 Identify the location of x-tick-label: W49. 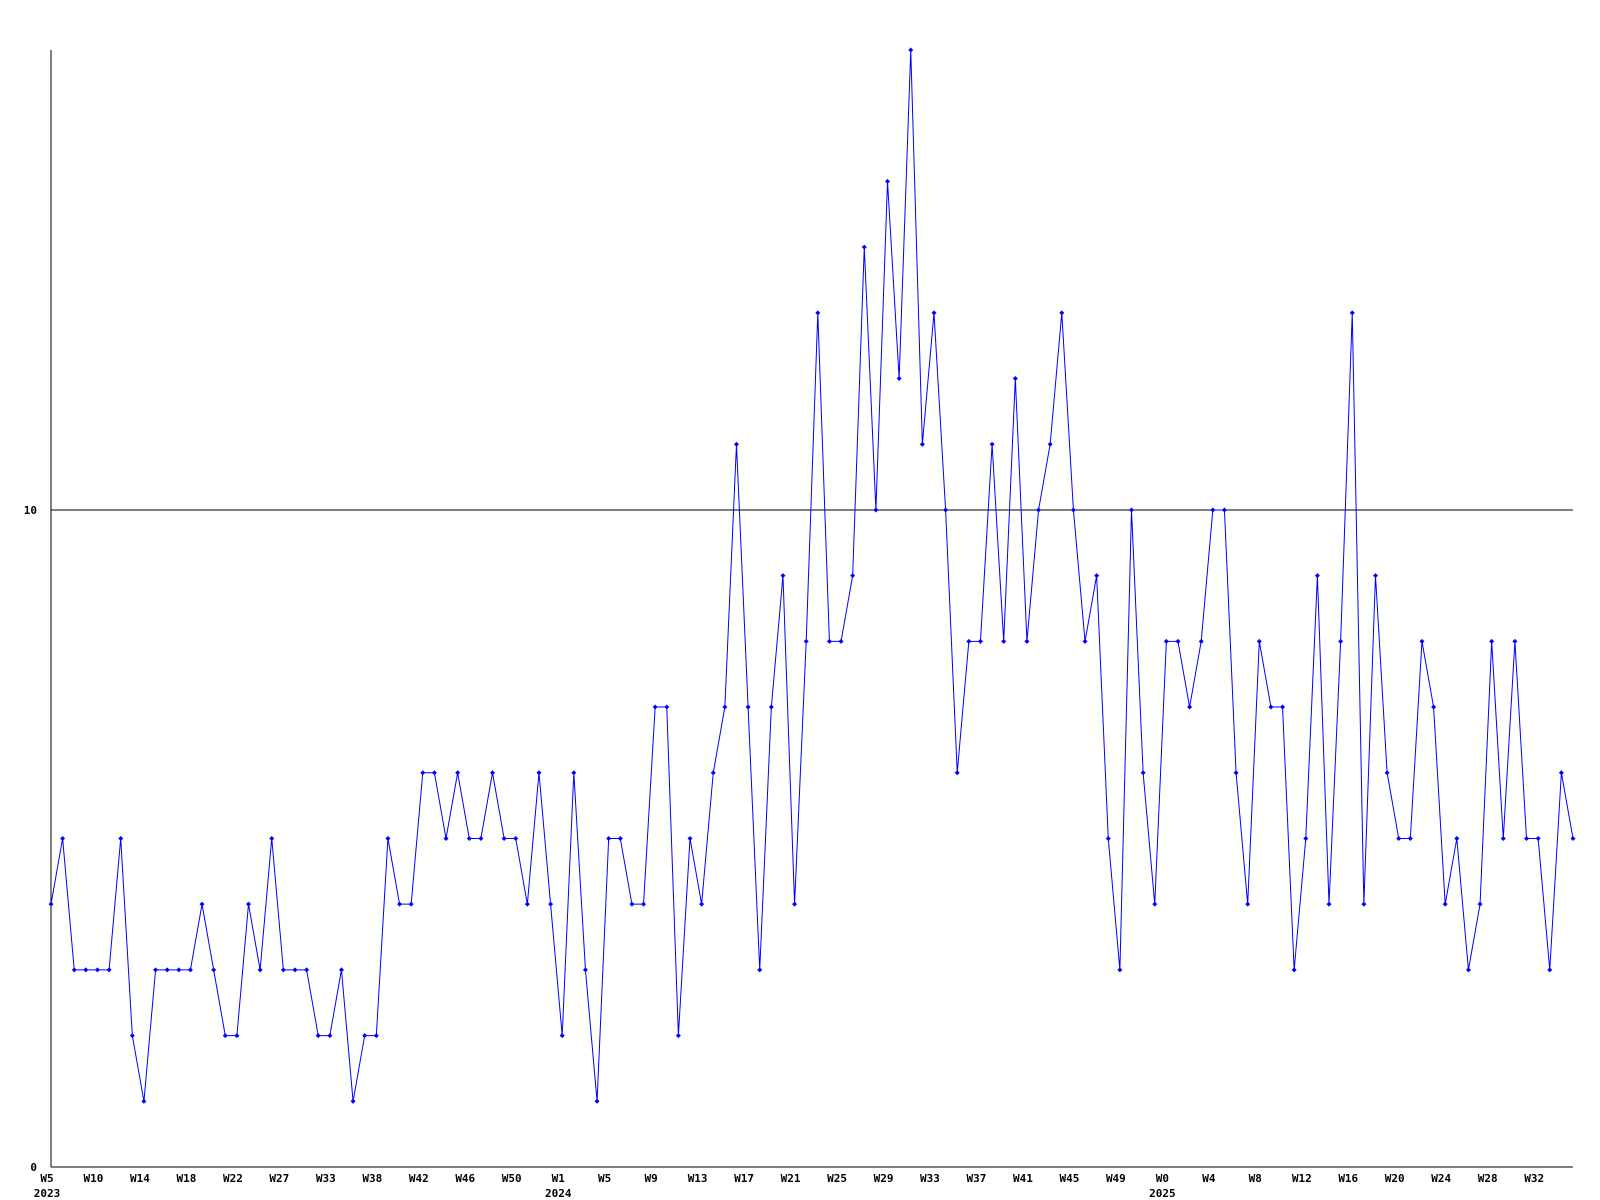
(1116, 1178).